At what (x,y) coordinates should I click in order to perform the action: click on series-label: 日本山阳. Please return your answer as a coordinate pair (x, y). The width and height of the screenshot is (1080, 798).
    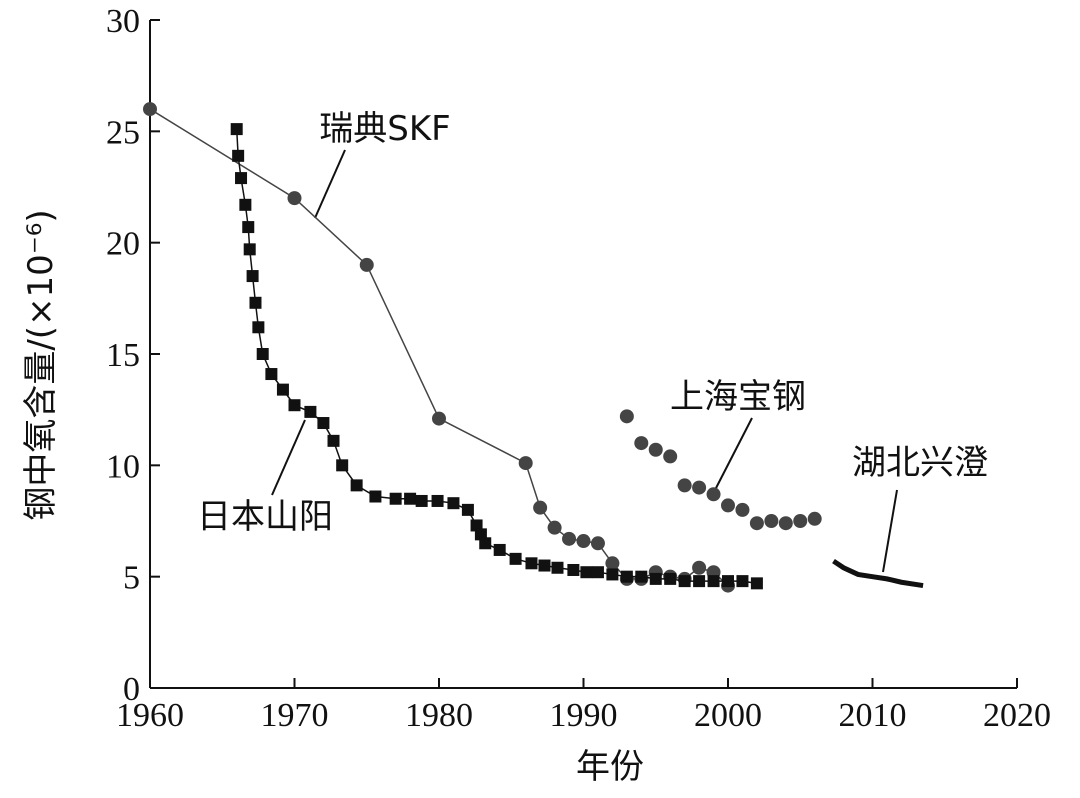
    Looking at the image, I should click on (265, 517).